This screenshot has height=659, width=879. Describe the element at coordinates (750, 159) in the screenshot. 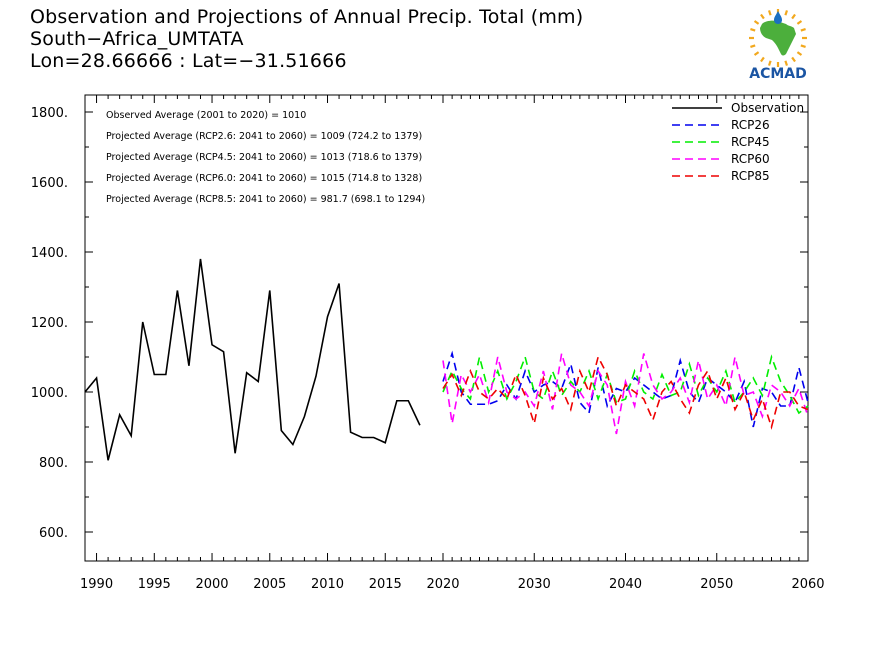

I see `legend-label: RCP60` at that location.